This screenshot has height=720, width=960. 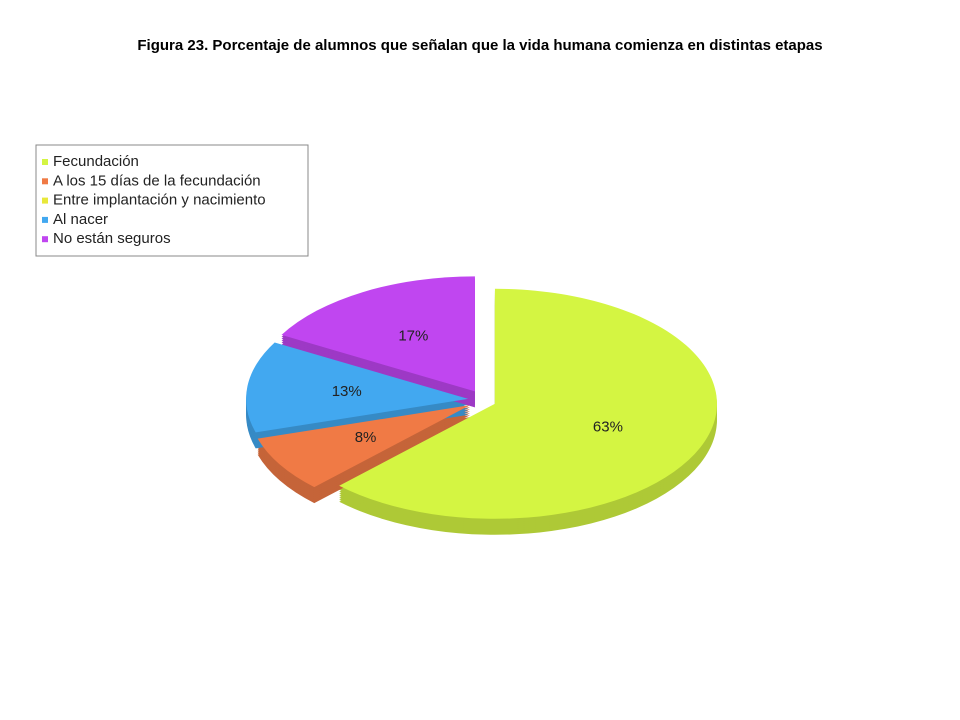 I want to click on legend-label: Entre implantación y nacimiento, so click(x=159, y=200).